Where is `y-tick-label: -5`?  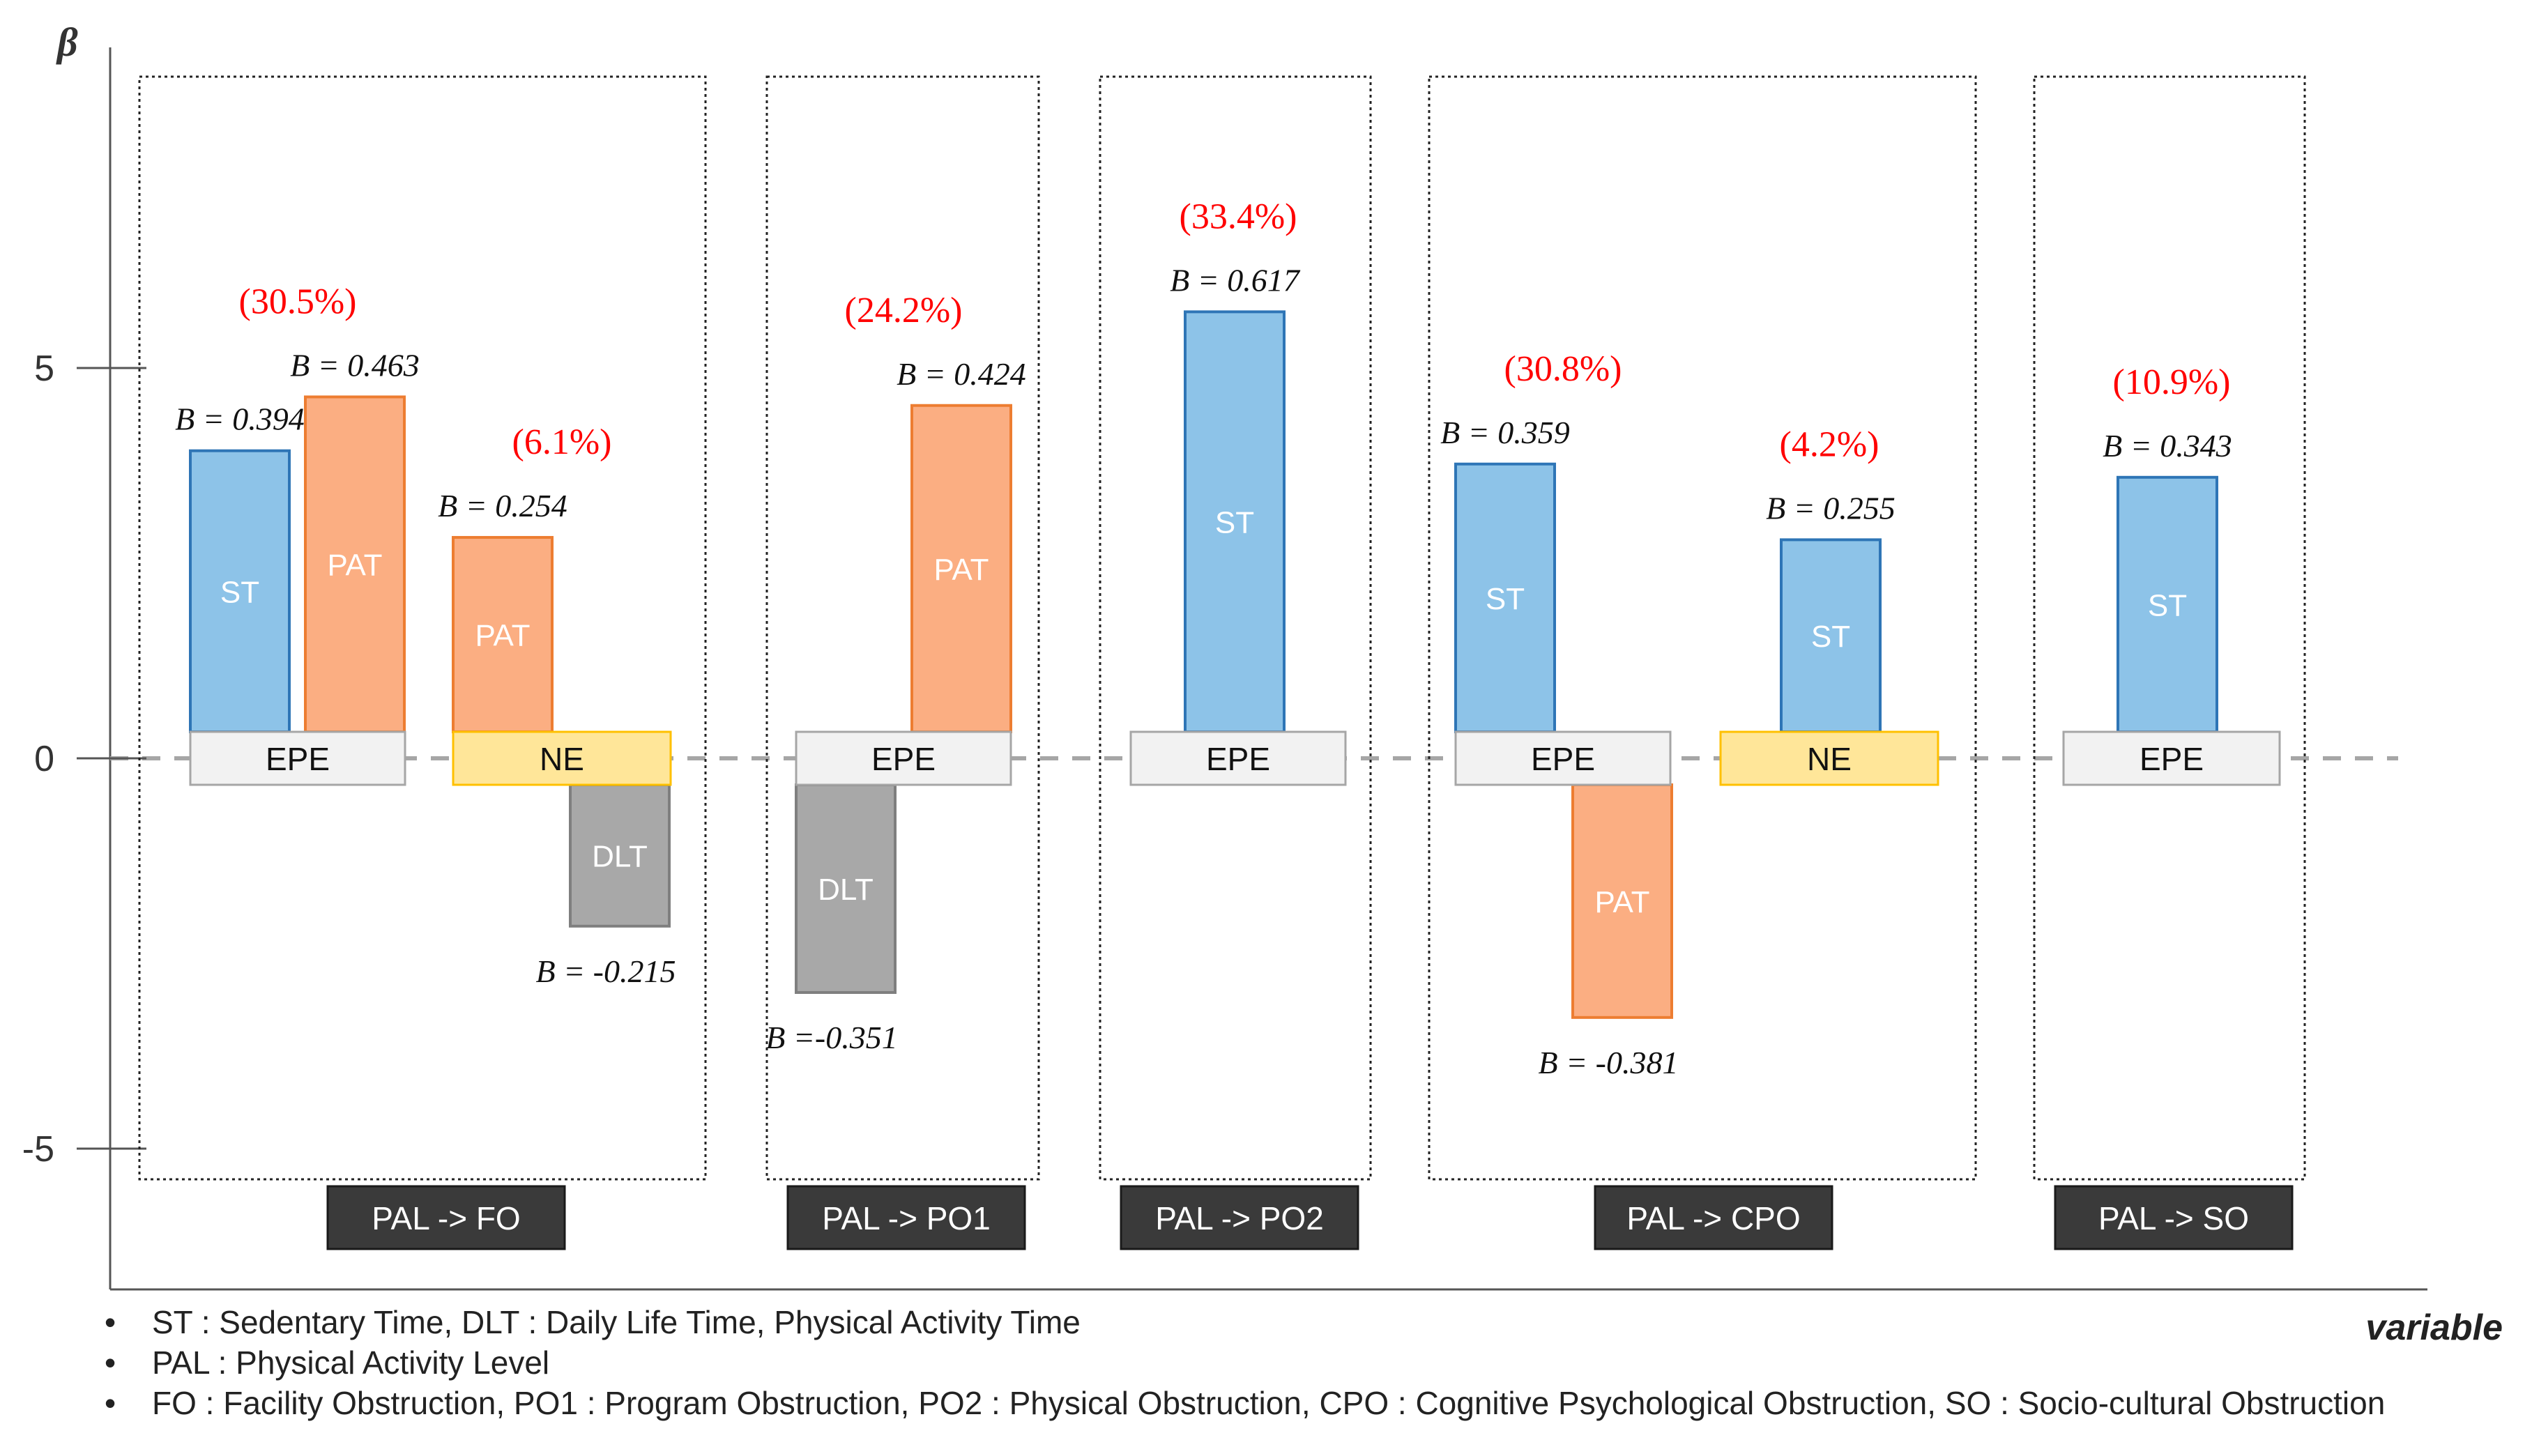 y-tick-label: -5 is located at coordinates (38, 1149).